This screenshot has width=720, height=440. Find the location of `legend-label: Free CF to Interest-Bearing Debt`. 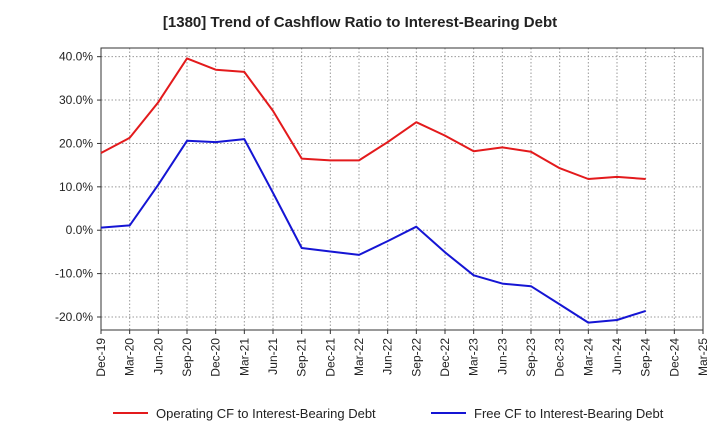

legend-label: Free CF to Interest-Bearing Debt is located at coordinates (569, 413).